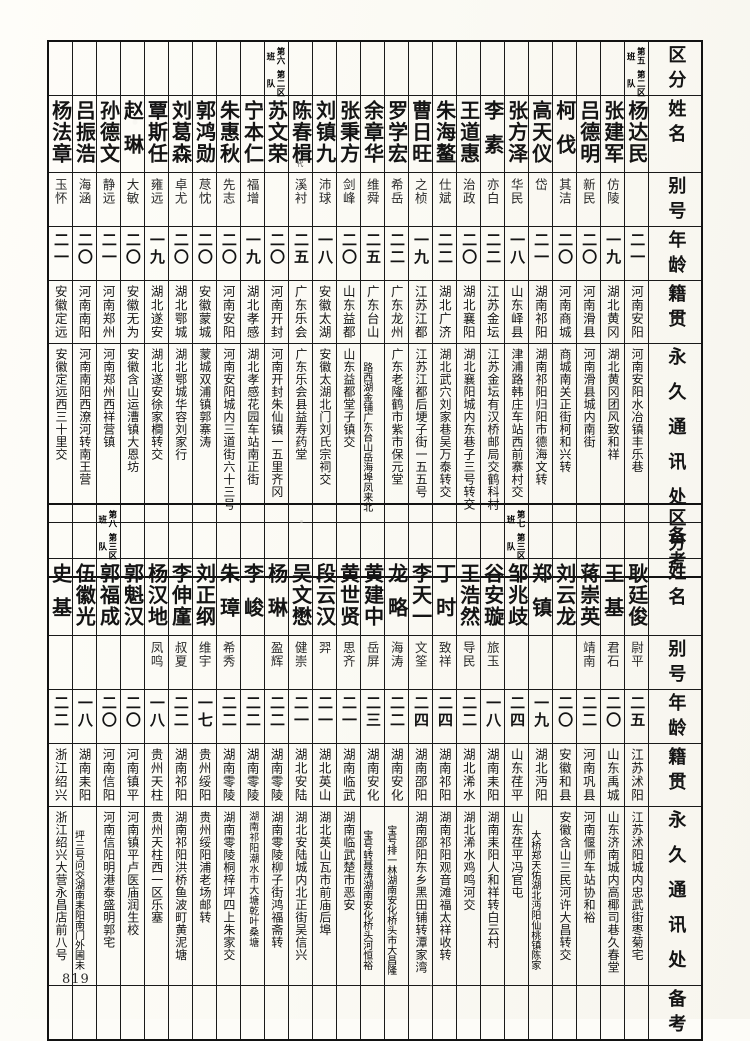 This screenshot has width=750, height=1041. What do you see at coordinates (375, 68) in the screenshot?
I see `roster-row-unit: 第二区队 第六班 第二区队 第五班 区分` at bounding box center [375, 68].